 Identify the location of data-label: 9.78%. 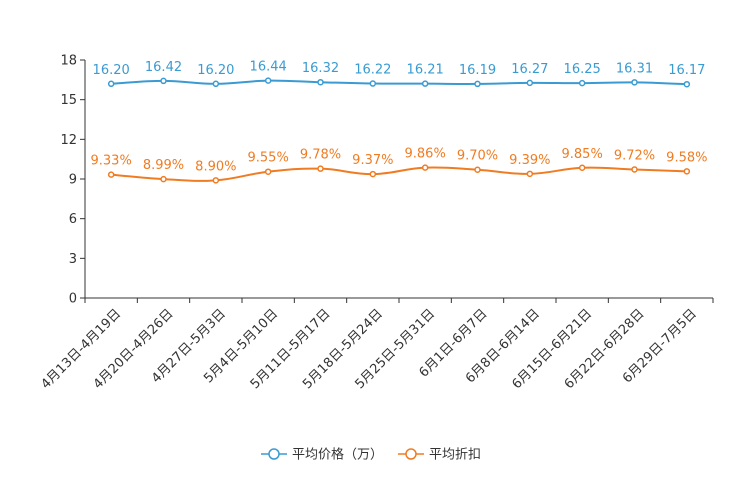
(320, 155).